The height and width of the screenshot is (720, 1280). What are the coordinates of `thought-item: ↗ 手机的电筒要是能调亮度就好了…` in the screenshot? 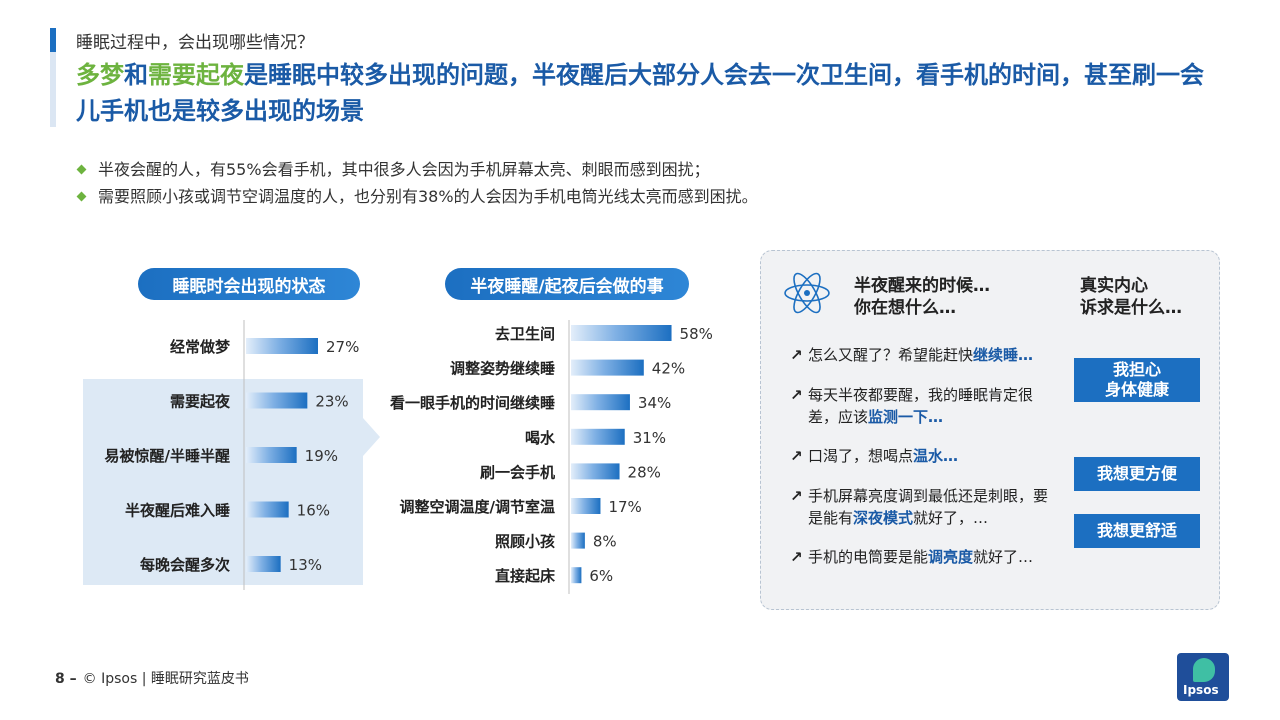 It's located at (912, 557).